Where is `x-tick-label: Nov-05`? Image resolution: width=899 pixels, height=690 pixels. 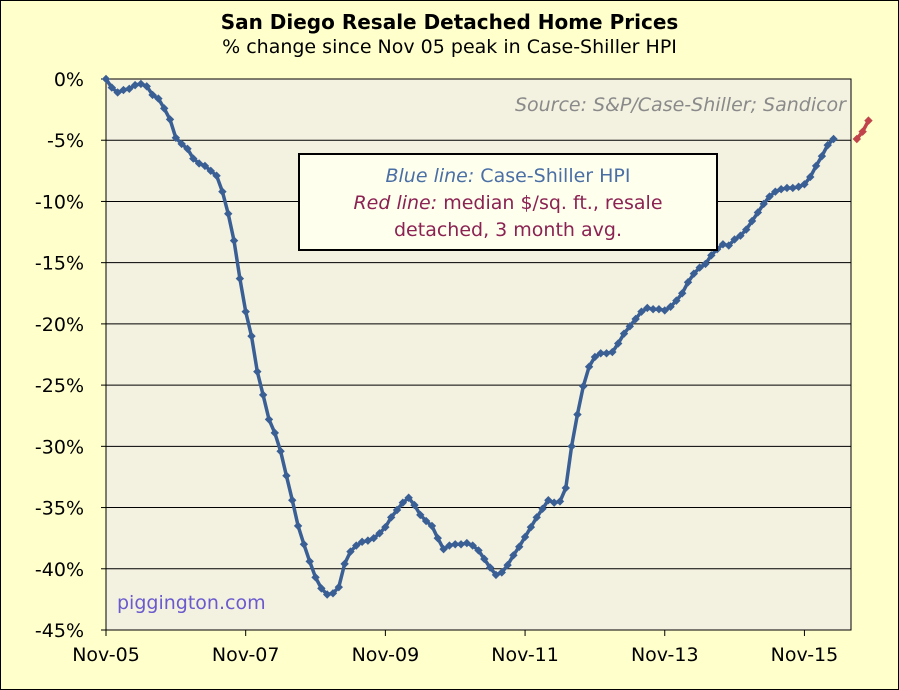 x-tick-label: Nov-05 is located at coordinates (106, 655).